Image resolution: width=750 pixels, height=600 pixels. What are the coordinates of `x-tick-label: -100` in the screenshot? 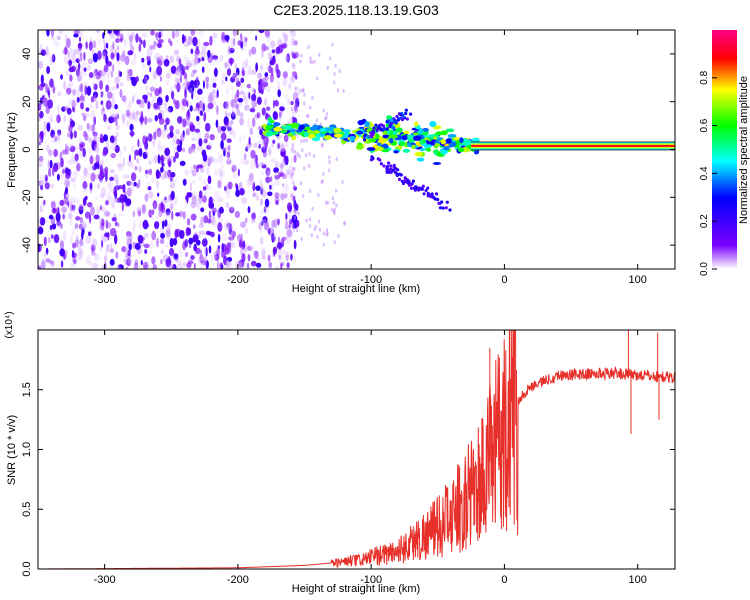 It's located at (371, 280).